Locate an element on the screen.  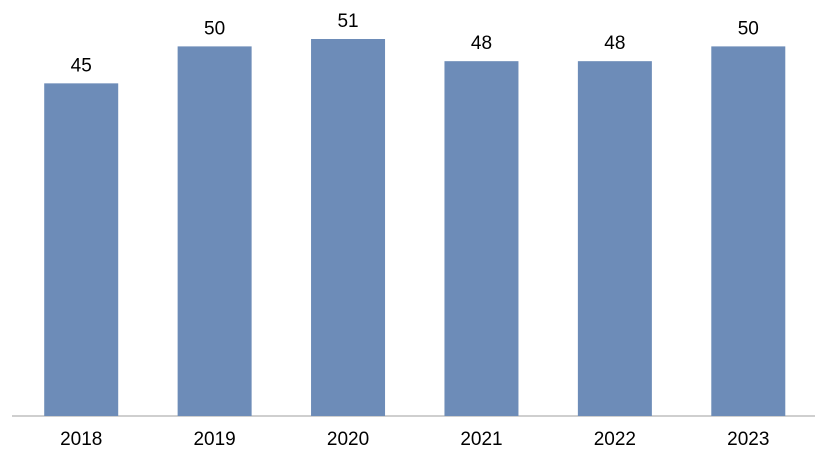
x-tick-label: 2021 is located at coordinates (481, 439).